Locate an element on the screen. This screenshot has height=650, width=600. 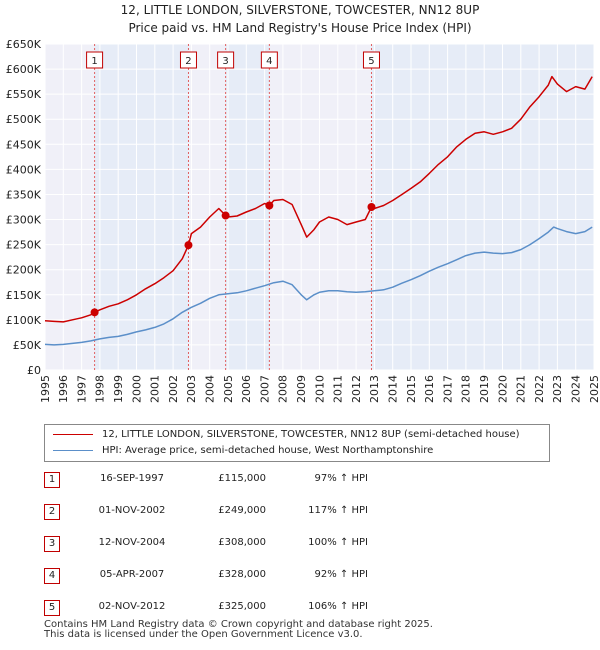
y-tick-label: £250K is located at coordinates (24, 245).